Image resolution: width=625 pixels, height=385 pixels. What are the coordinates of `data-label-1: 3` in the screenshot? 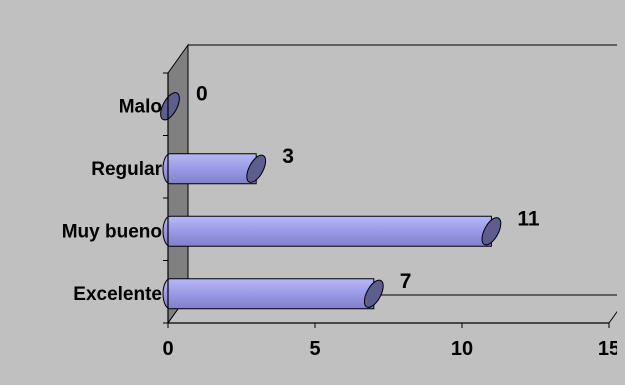 It's located at (288, 156).